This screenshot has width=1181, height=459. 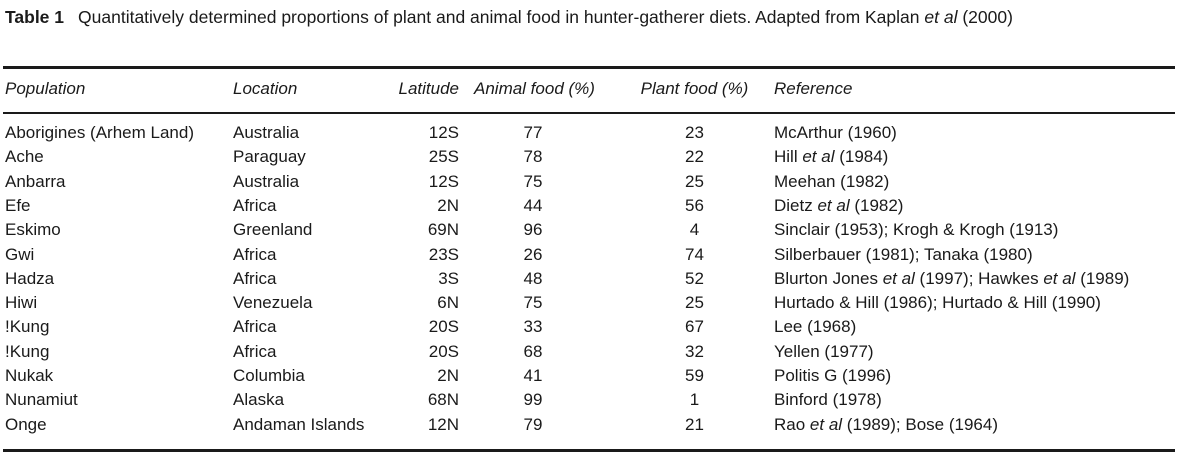 What do you see at coordinates (590, 376) in the screenshot?
I see `table-row: Nukak Columbia 2N 41 59 Politis G (1996)` at bounding box center [590, 376].